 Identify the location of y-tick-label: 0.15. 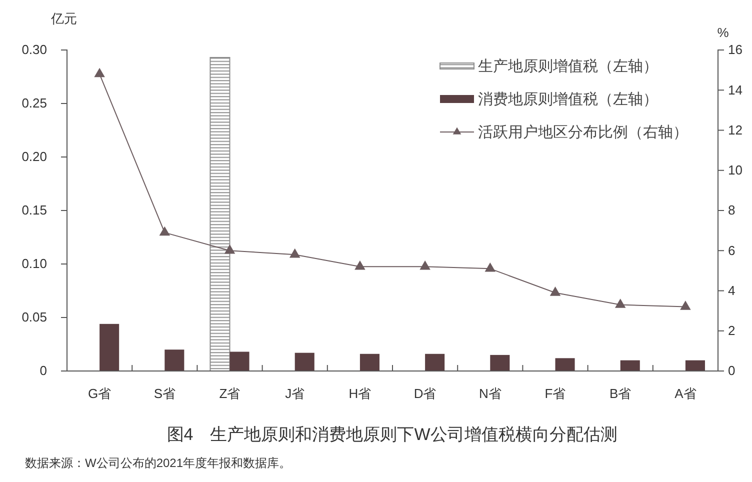
(34, 210).